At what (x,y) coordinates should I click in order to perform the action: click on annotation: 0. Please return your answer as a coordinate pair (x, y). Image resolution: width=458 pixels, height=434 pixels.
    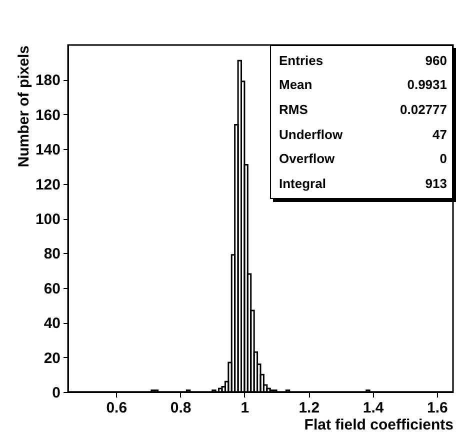
    Looking at the image, I should click on (443, 158).